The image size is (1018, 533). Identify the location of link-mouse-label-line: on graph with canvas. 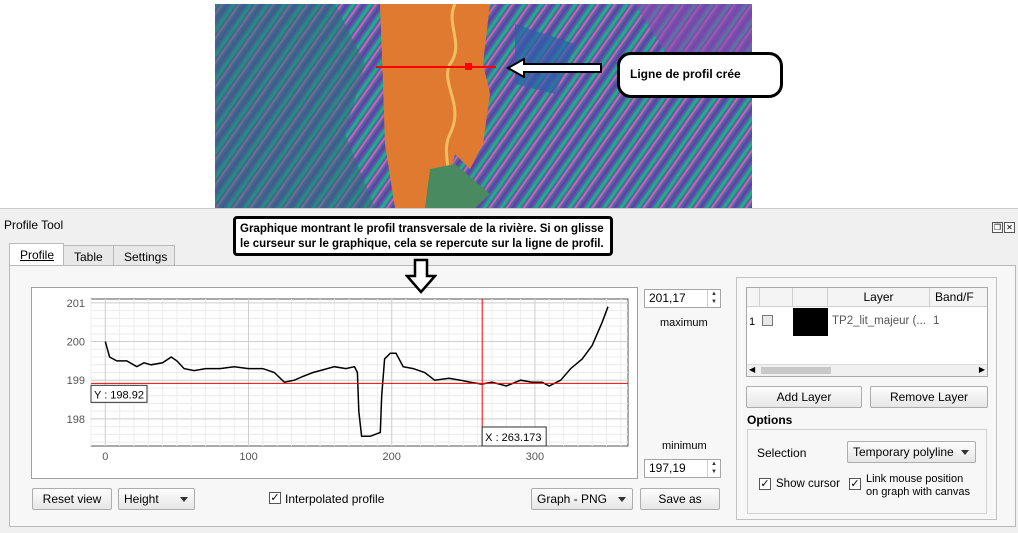
(918, 492).